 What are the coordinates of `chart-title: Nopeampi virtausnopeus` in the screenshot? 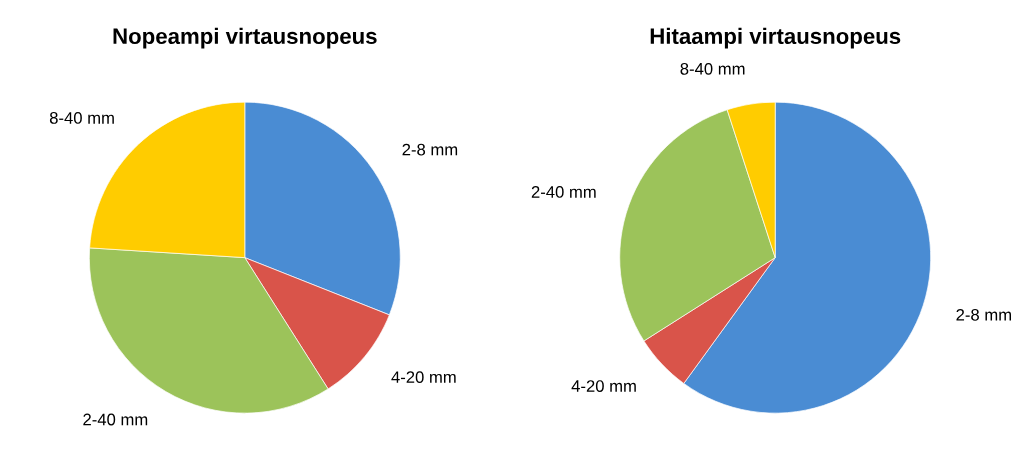 It's located at (245, 38).